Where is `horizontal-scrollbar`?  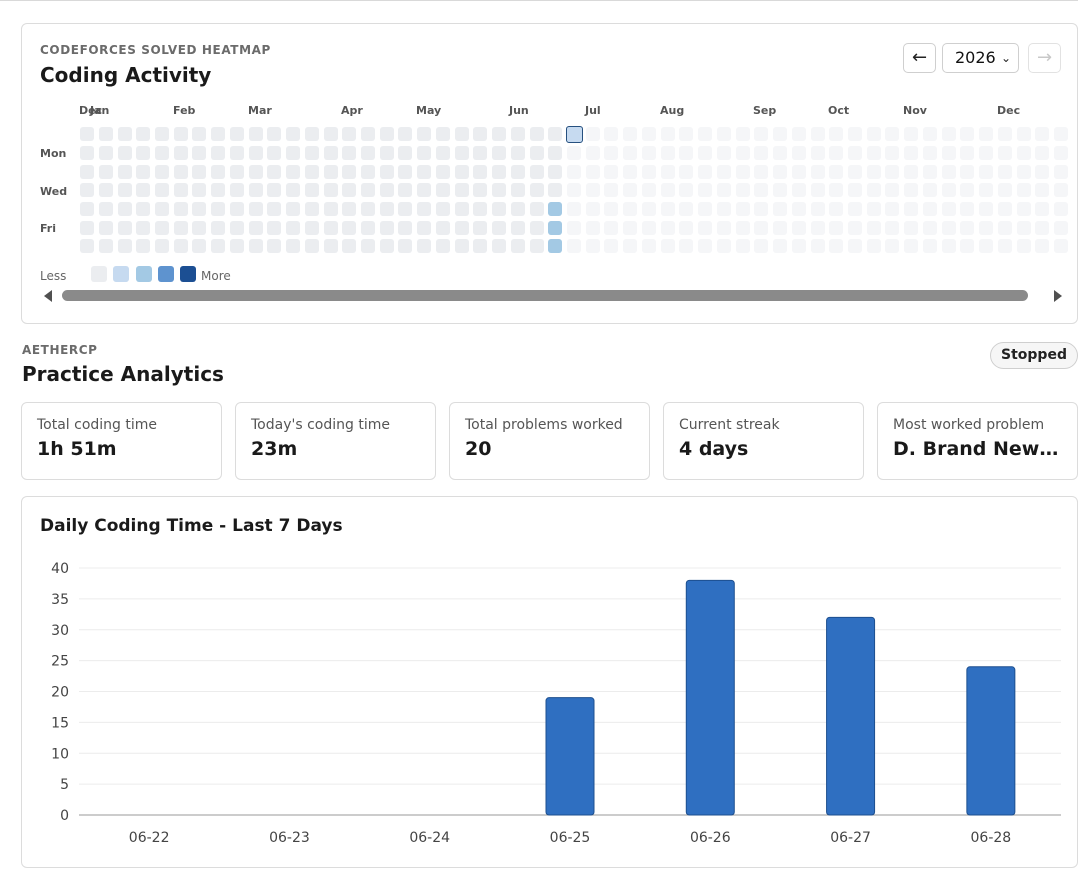 horizontal-scrollbar is located at coordinates (553, 296).